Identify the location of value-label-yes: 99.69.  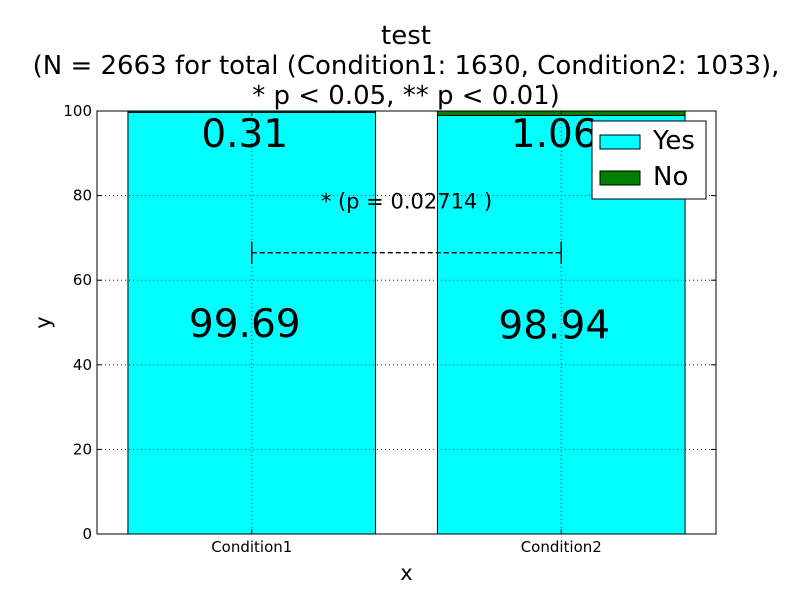
(245, 324).